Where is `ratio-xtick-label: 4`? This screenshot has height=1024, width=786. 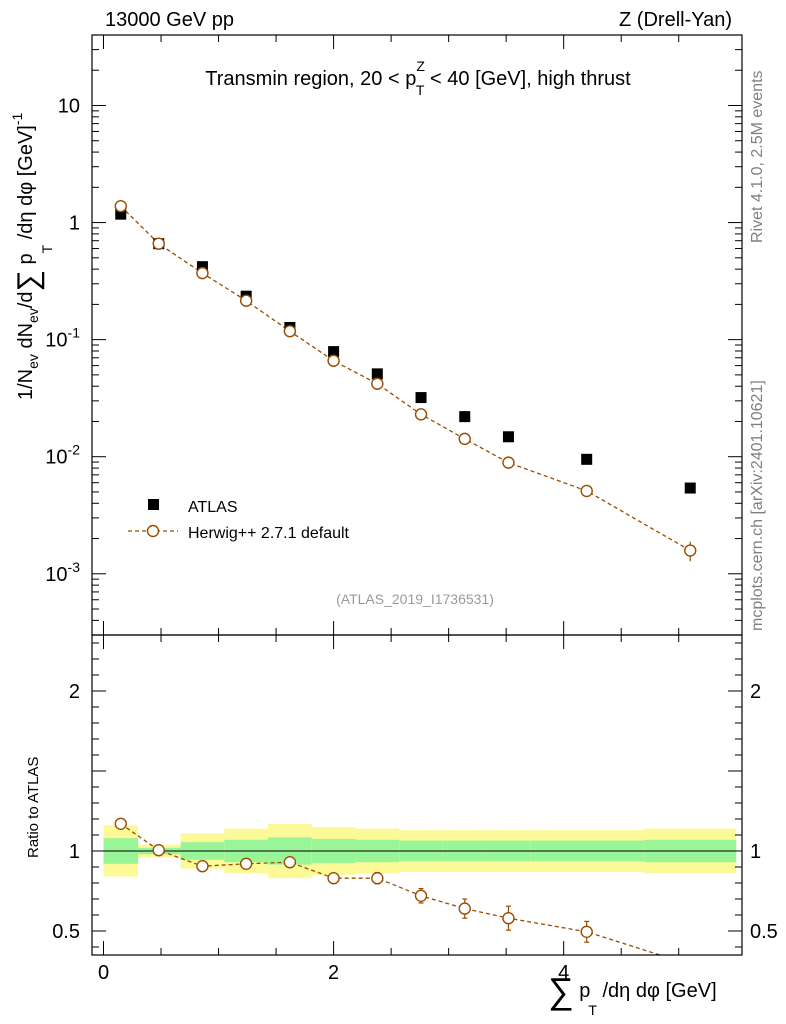 ratio-xtick-label: 4 is located at coordinates (563, 973).